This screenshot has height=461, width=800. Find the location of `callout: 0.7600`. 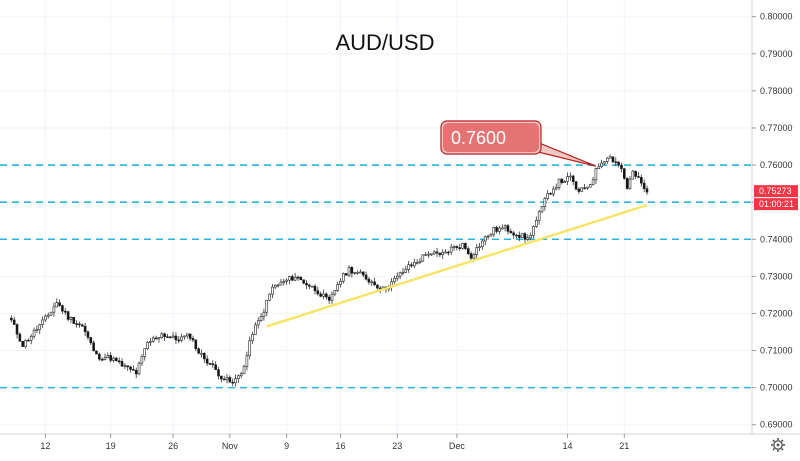

callout: 0.7600 is located at coordinates (518, 143).